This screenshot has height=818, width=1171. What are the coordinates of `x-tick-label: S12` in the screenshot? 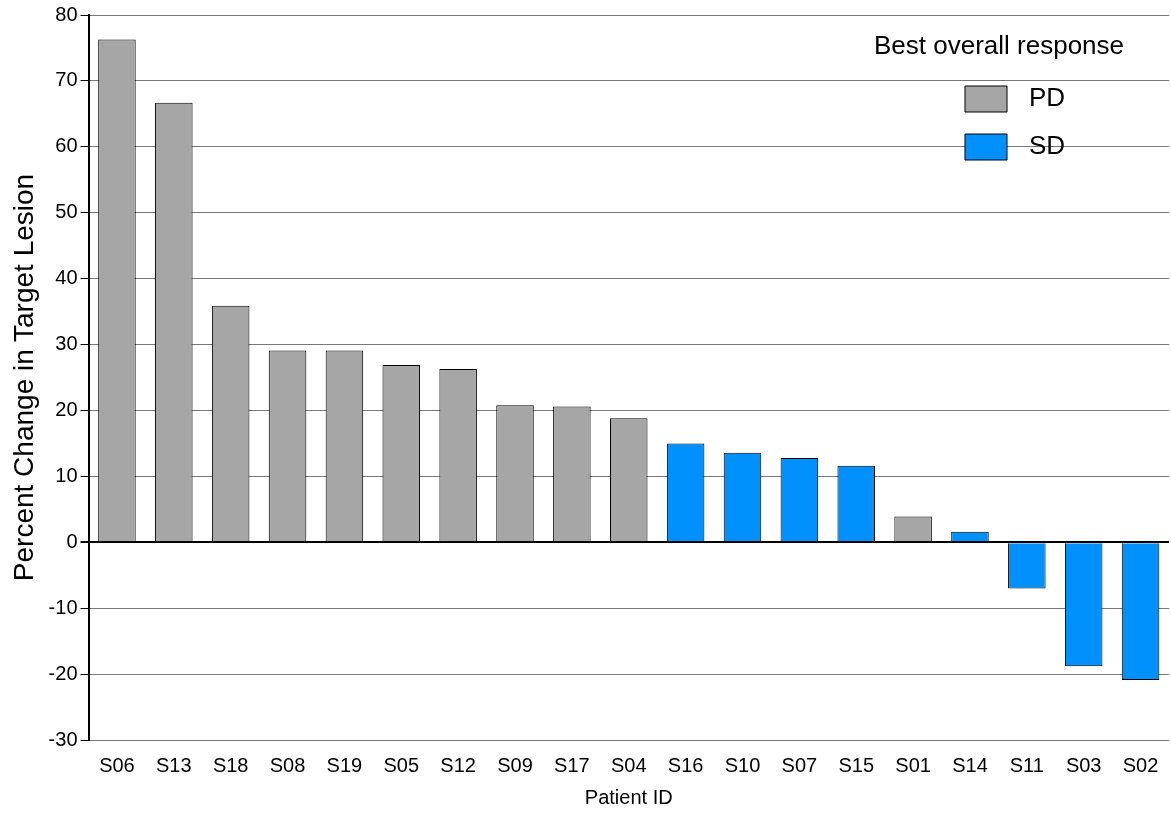 It's located at (458, 764).